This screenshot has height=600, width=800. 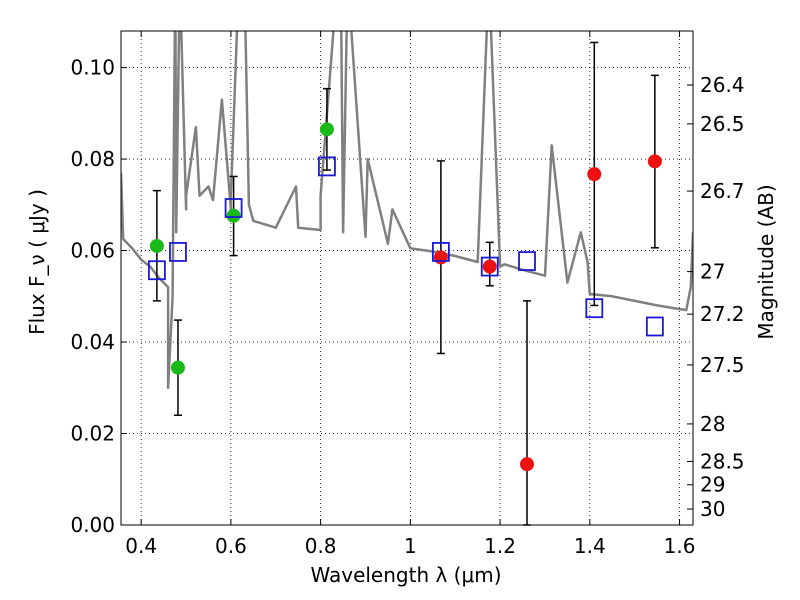 What do you see at coordinates (92, 68) in the screenshot?
I see `y-tick-label: 0.10` at bounding box center [92, 68].